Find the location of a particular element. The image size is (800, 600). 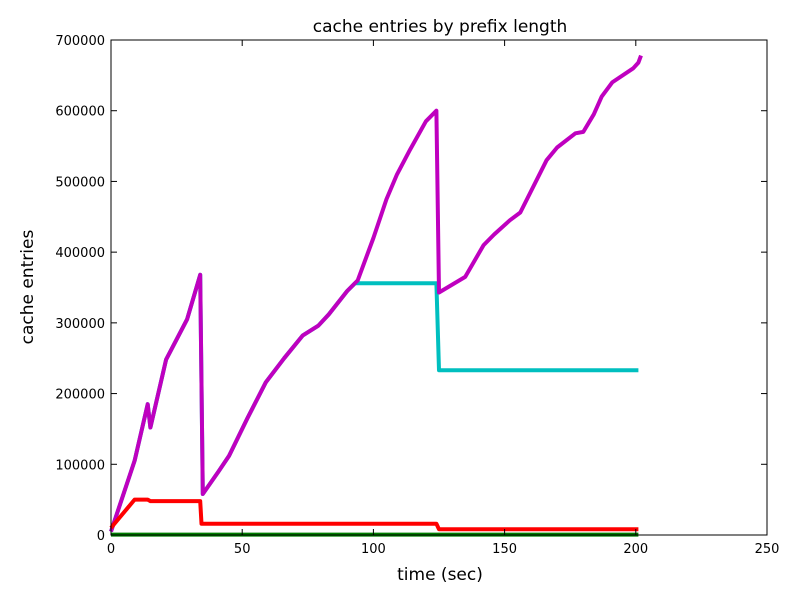

x-tick-label: 250 is located at coordinates (767, 549).